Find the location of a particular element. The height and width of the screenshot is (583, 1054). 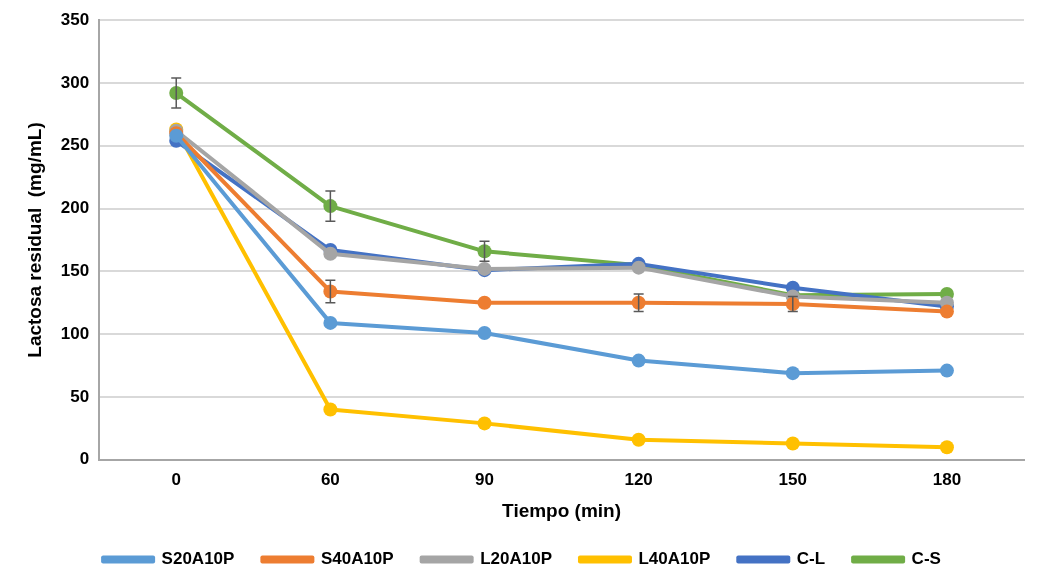

x-tick-label: 60 is located at coordinates (330, 479).